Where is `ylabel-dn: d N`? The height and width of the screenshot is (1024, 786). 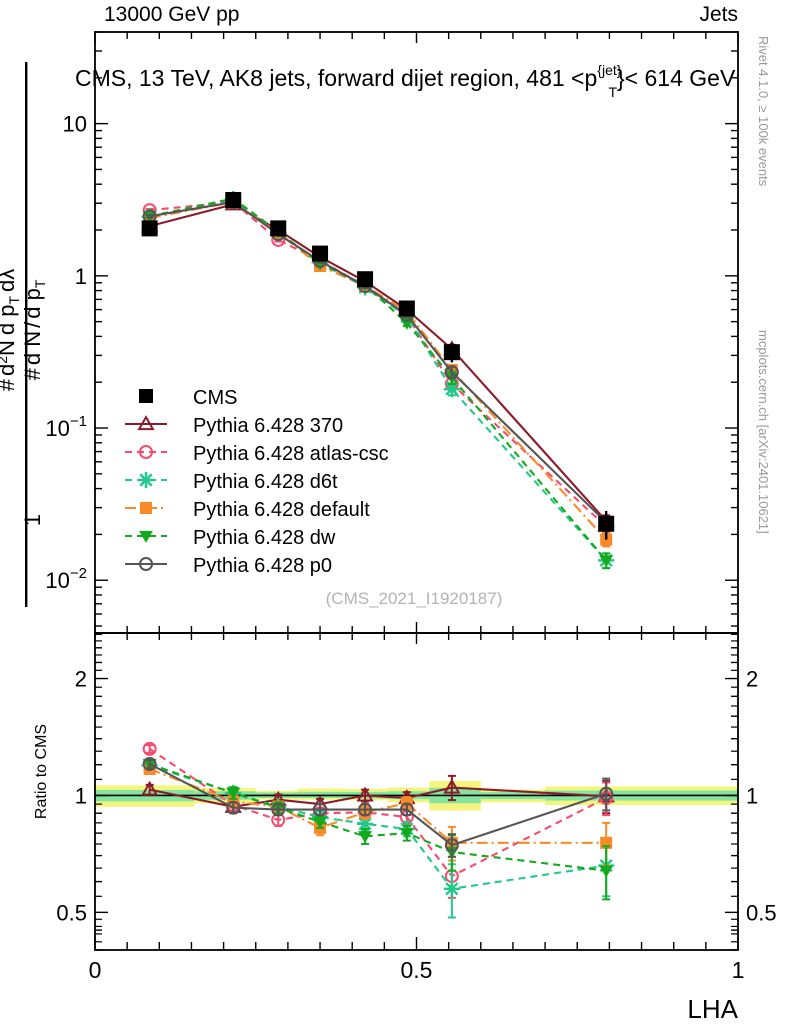
ylabel-dn: d N is located at coordinates (32, 348).